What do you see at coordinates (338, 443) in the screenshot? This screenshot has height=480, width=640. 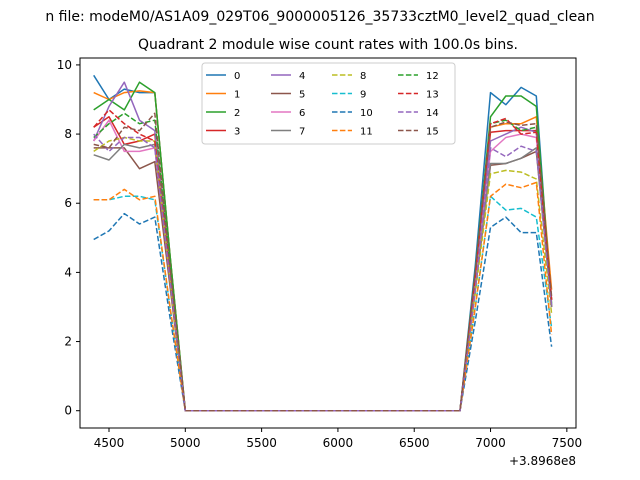 I see `x-tick-label: 6000` at bounding box center [338, 443].